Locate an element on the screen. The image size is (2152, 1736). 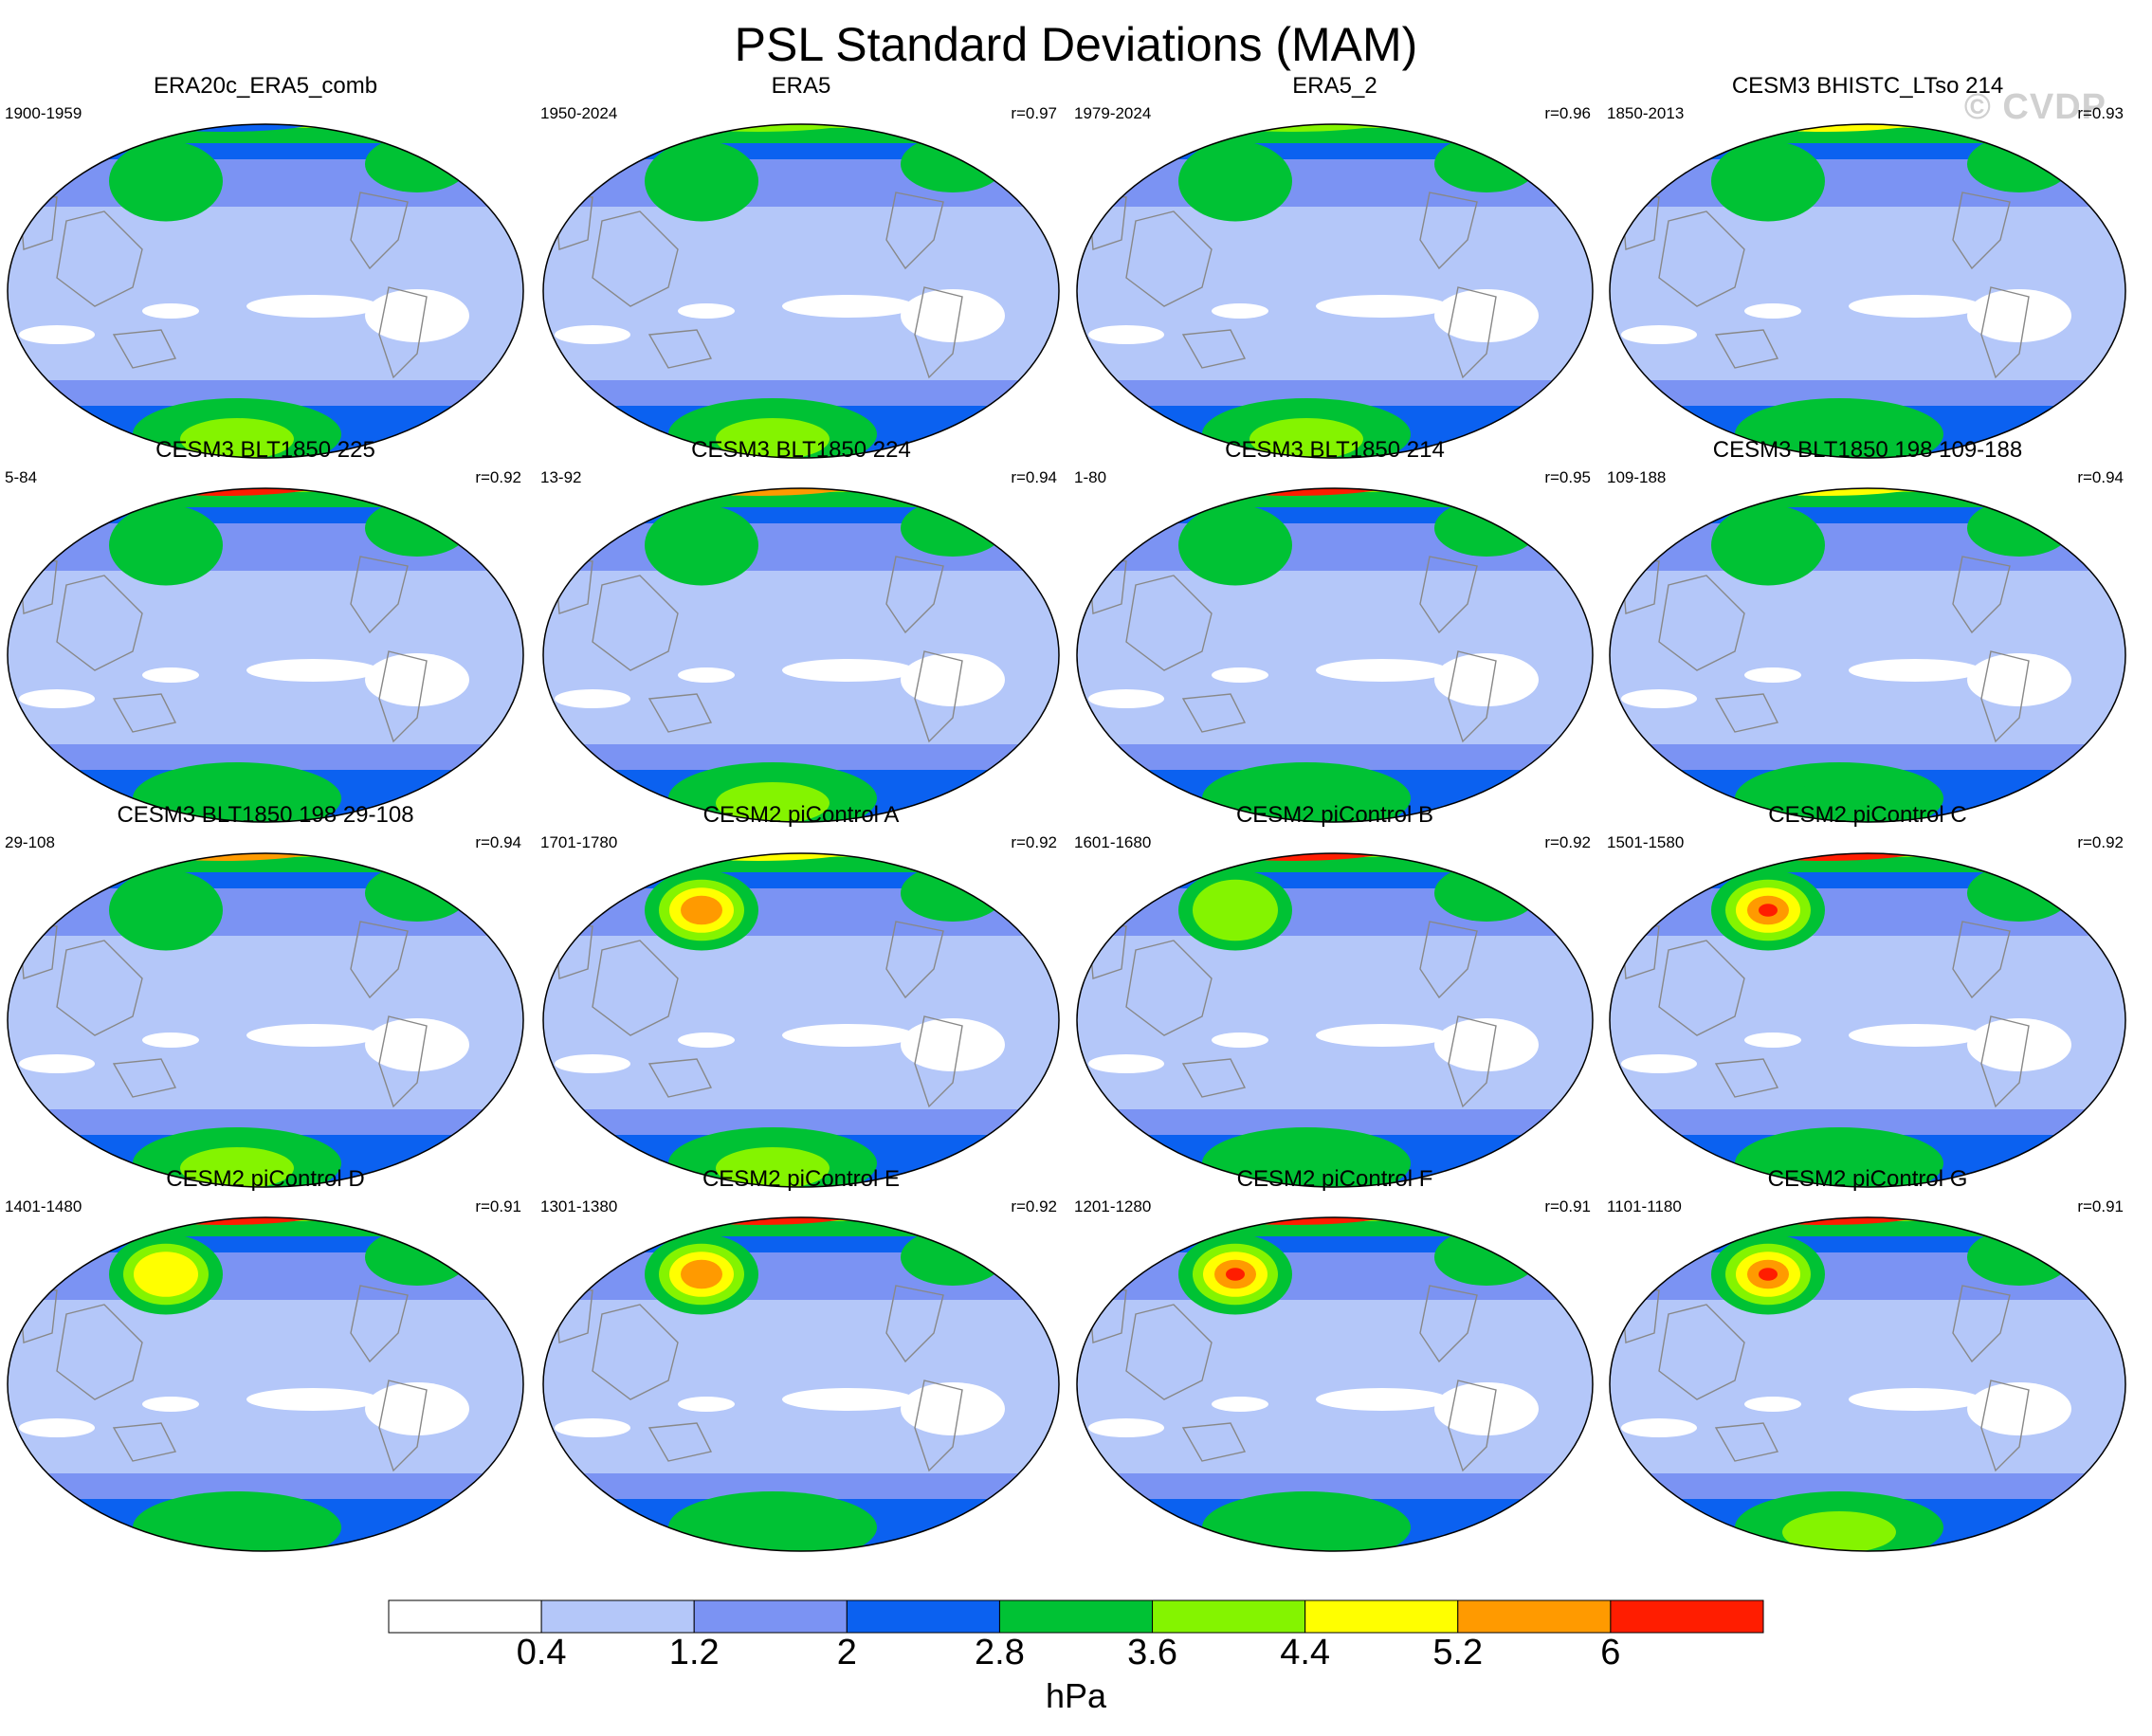
panel-title: ERA5 is located at coordinates (801, 86).